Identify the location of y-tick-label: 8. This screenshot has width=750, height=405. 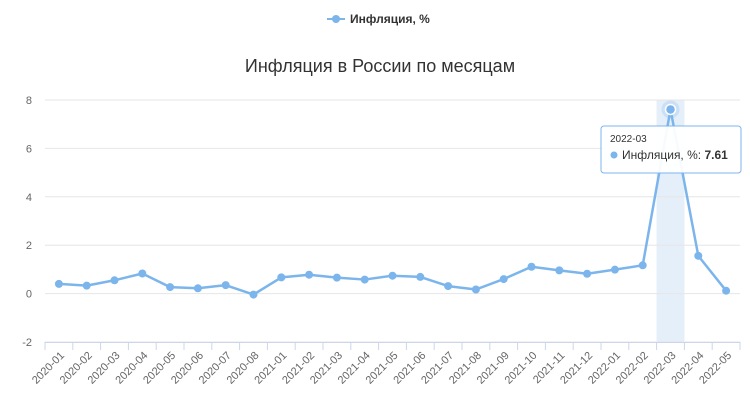
(29, 101).